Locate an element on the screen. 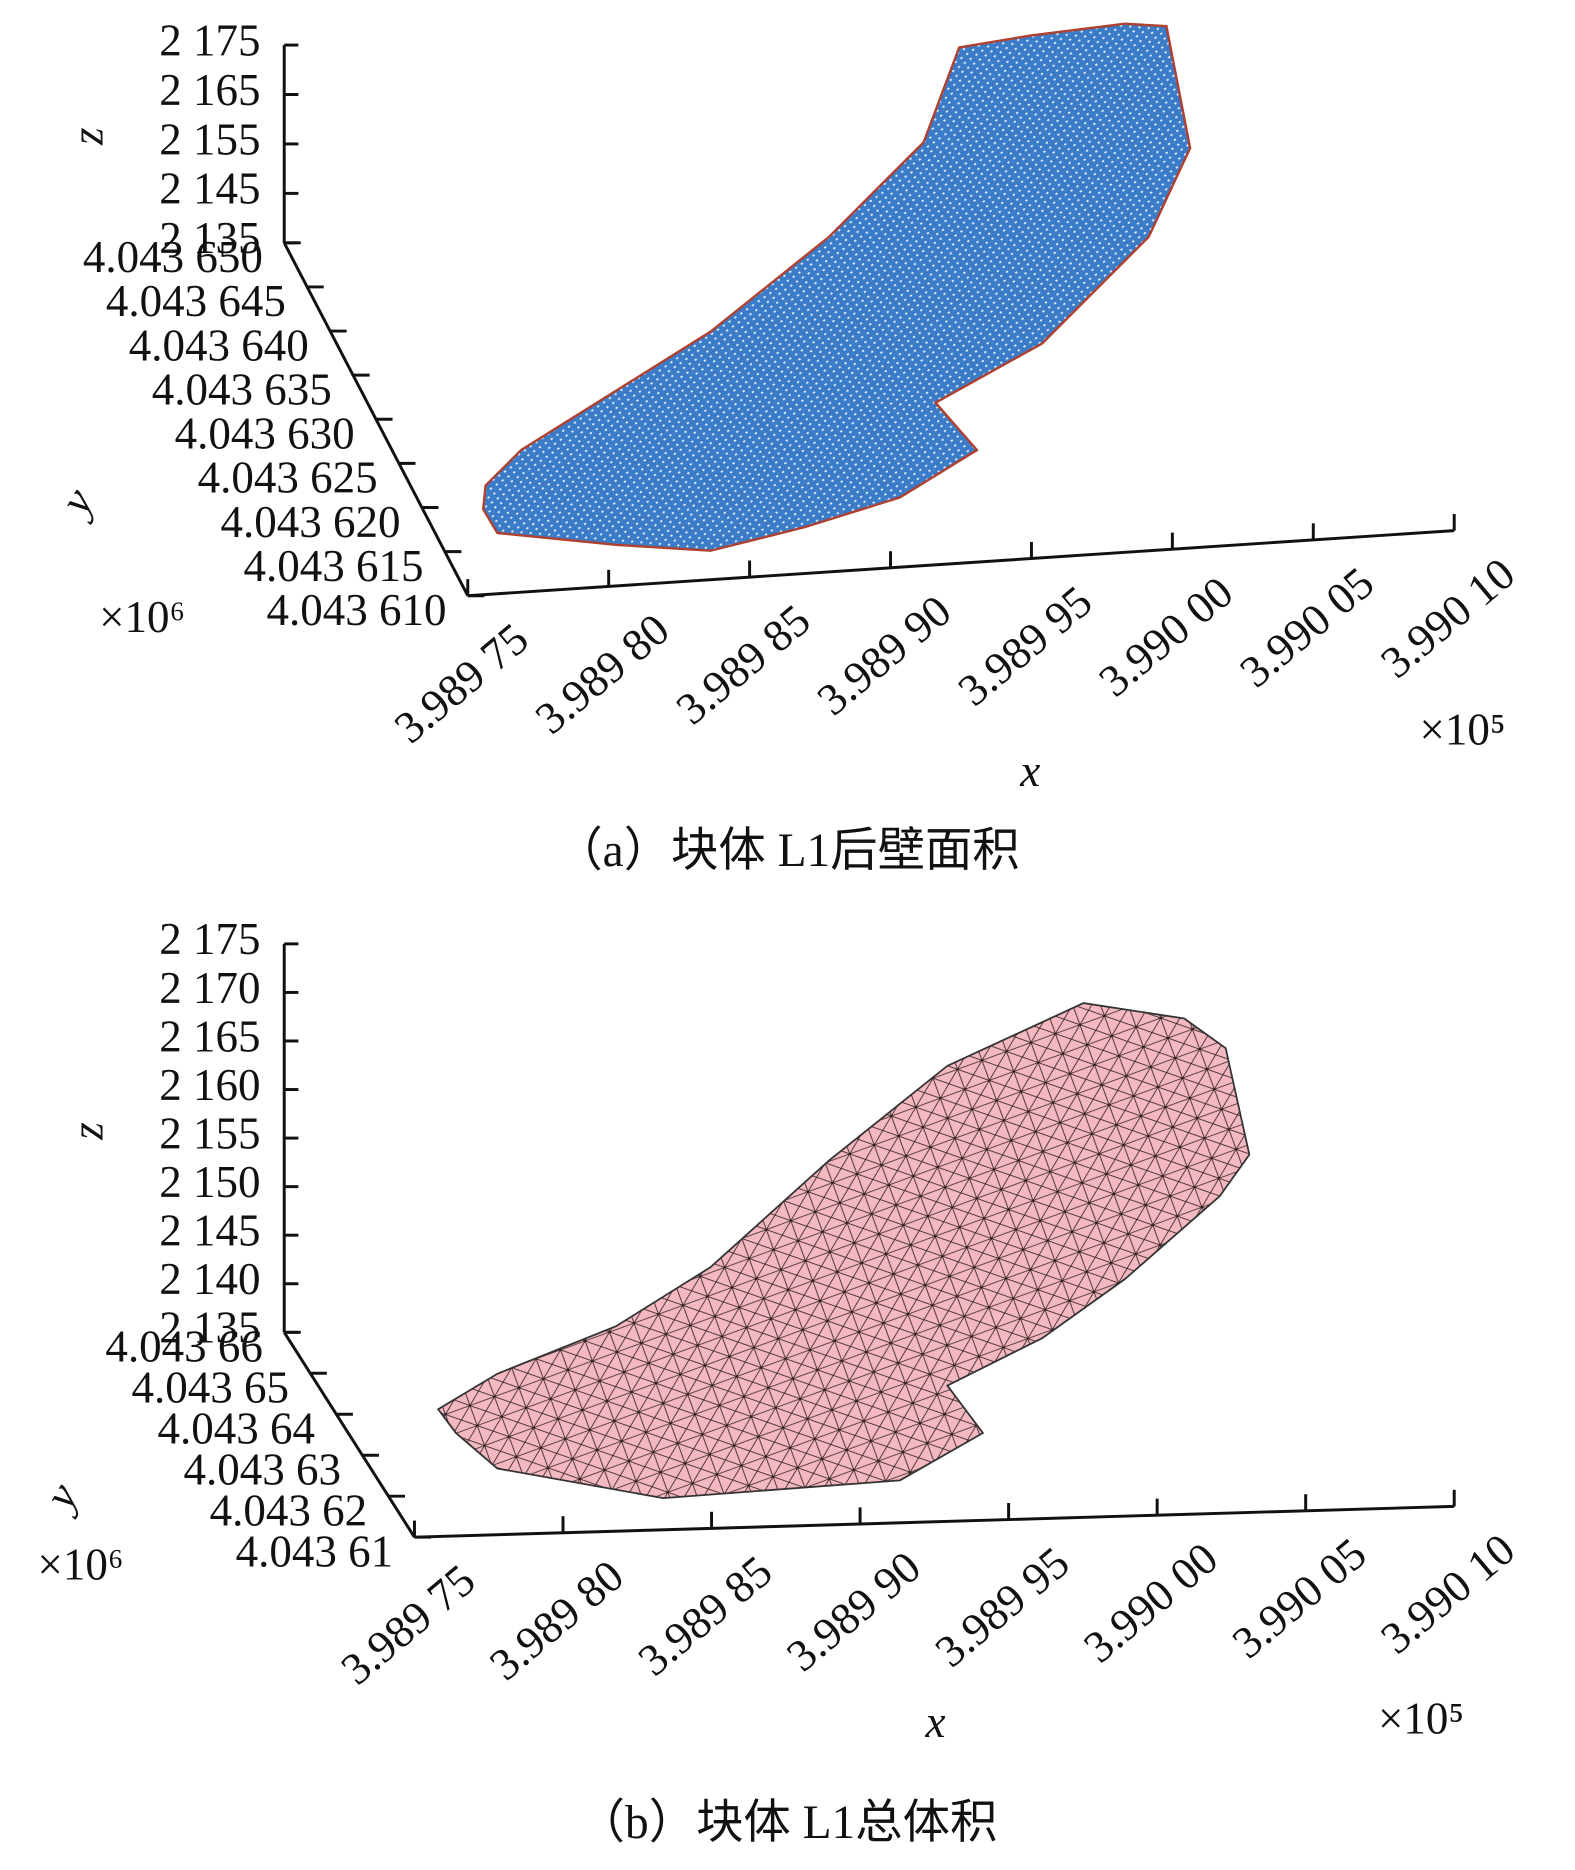 The width and height of the screenshot is (1575, 1870). y-axis is located at coordinates (349, 1434).